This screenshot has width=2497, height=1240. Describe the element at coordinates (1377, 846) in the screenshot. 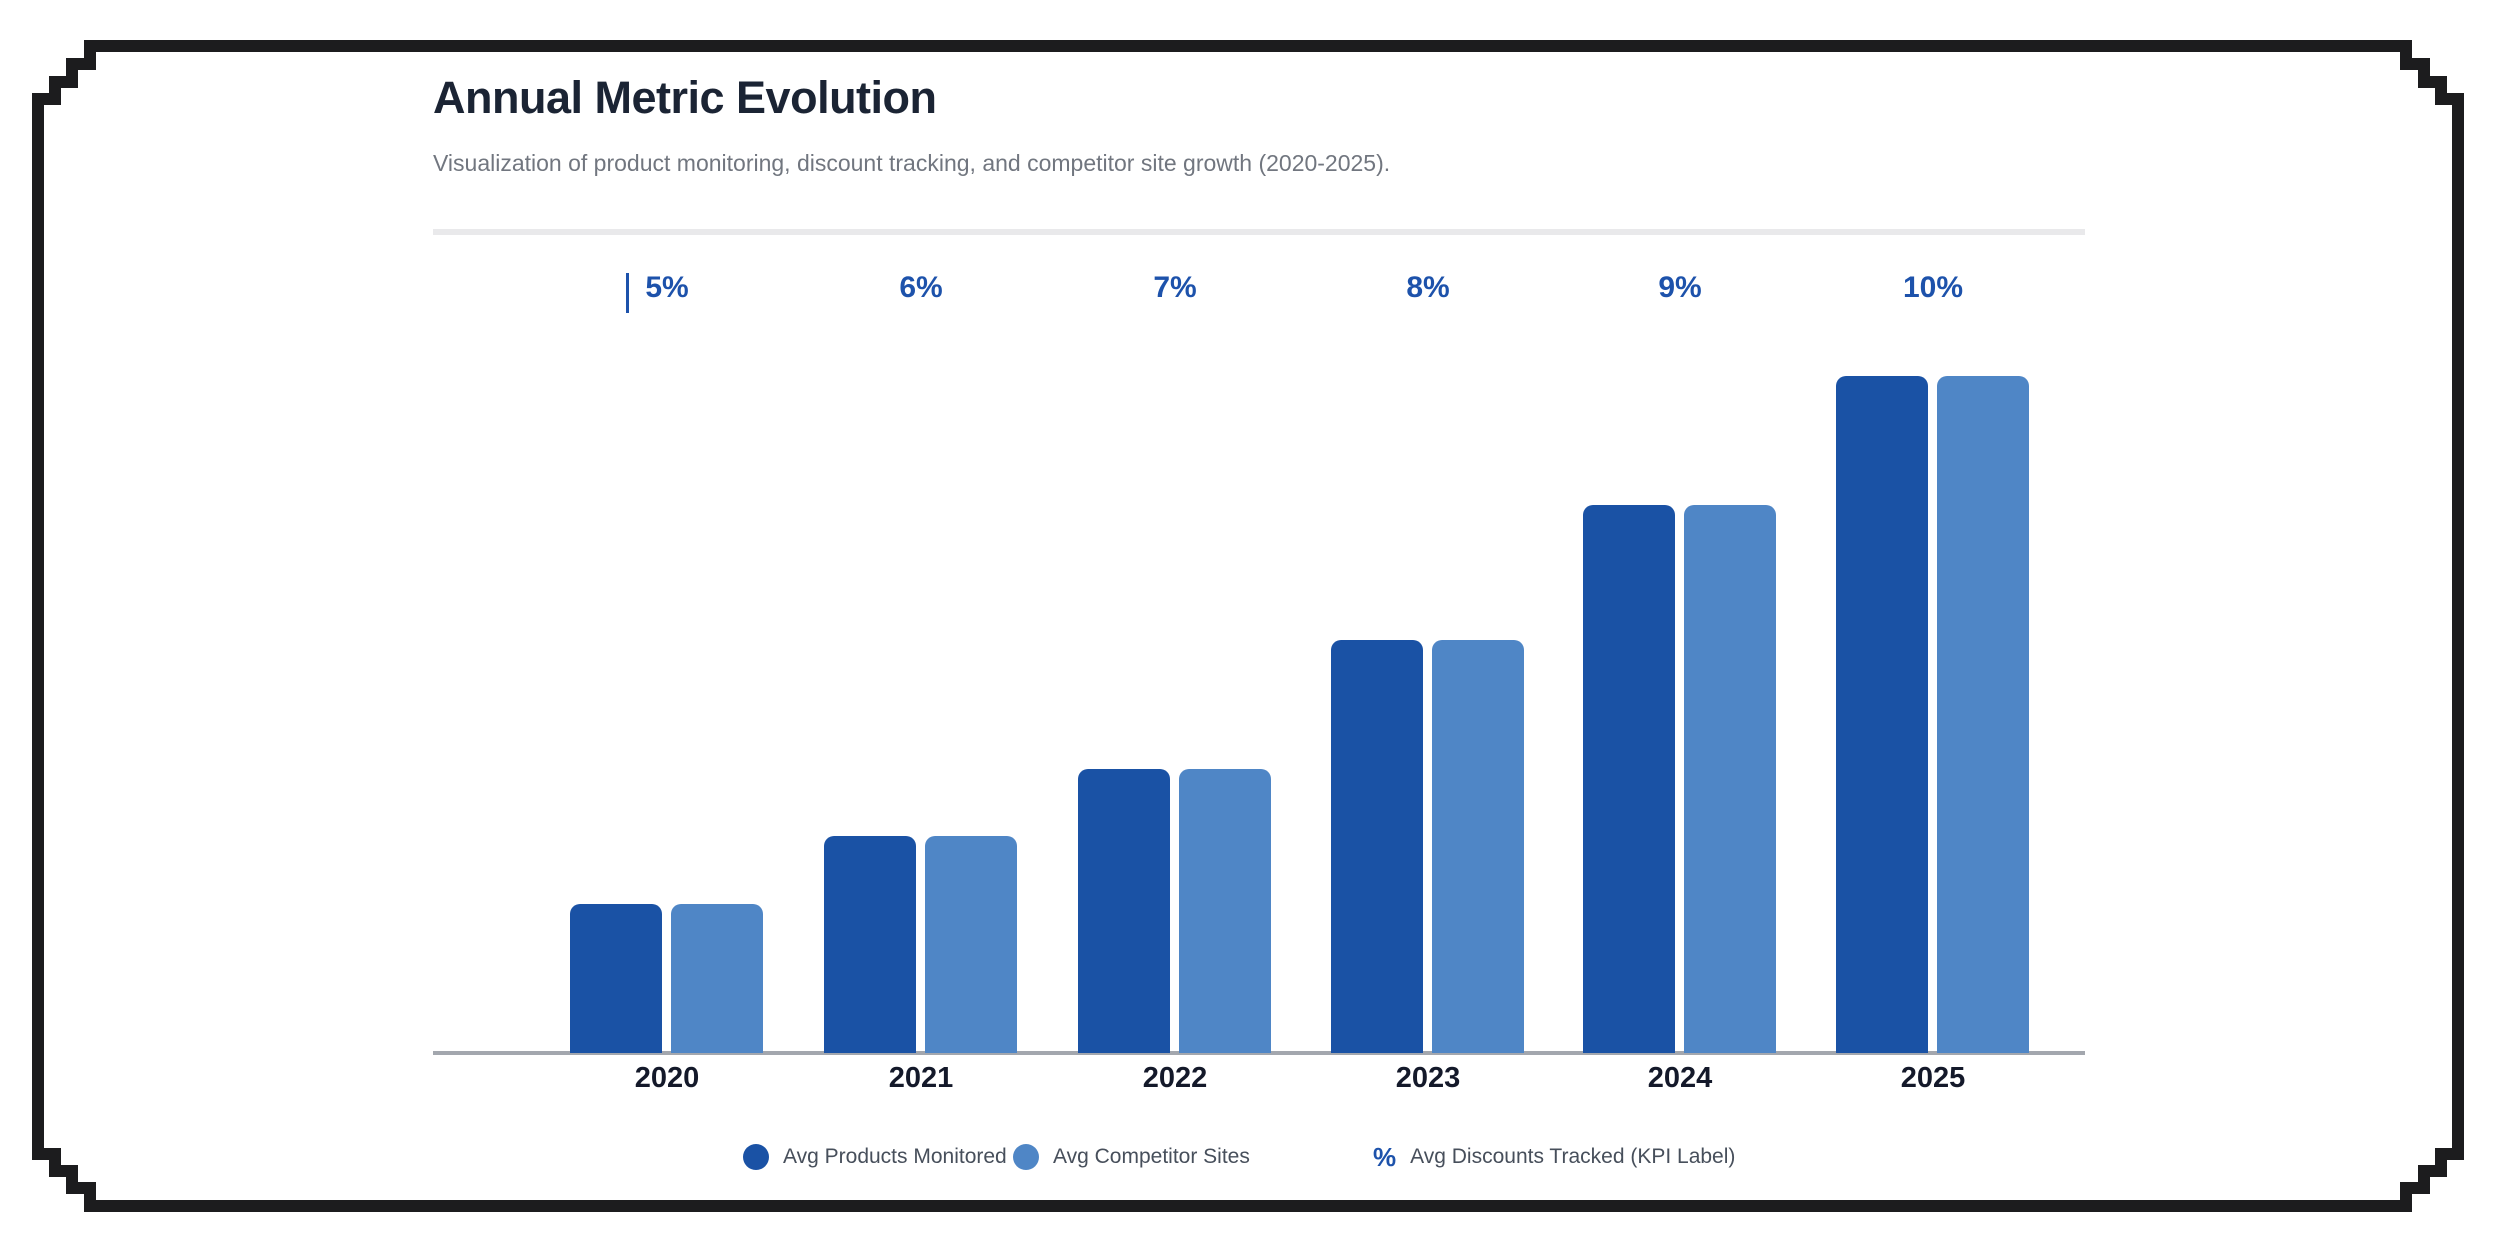

I see `bar-2023-products` at that location.